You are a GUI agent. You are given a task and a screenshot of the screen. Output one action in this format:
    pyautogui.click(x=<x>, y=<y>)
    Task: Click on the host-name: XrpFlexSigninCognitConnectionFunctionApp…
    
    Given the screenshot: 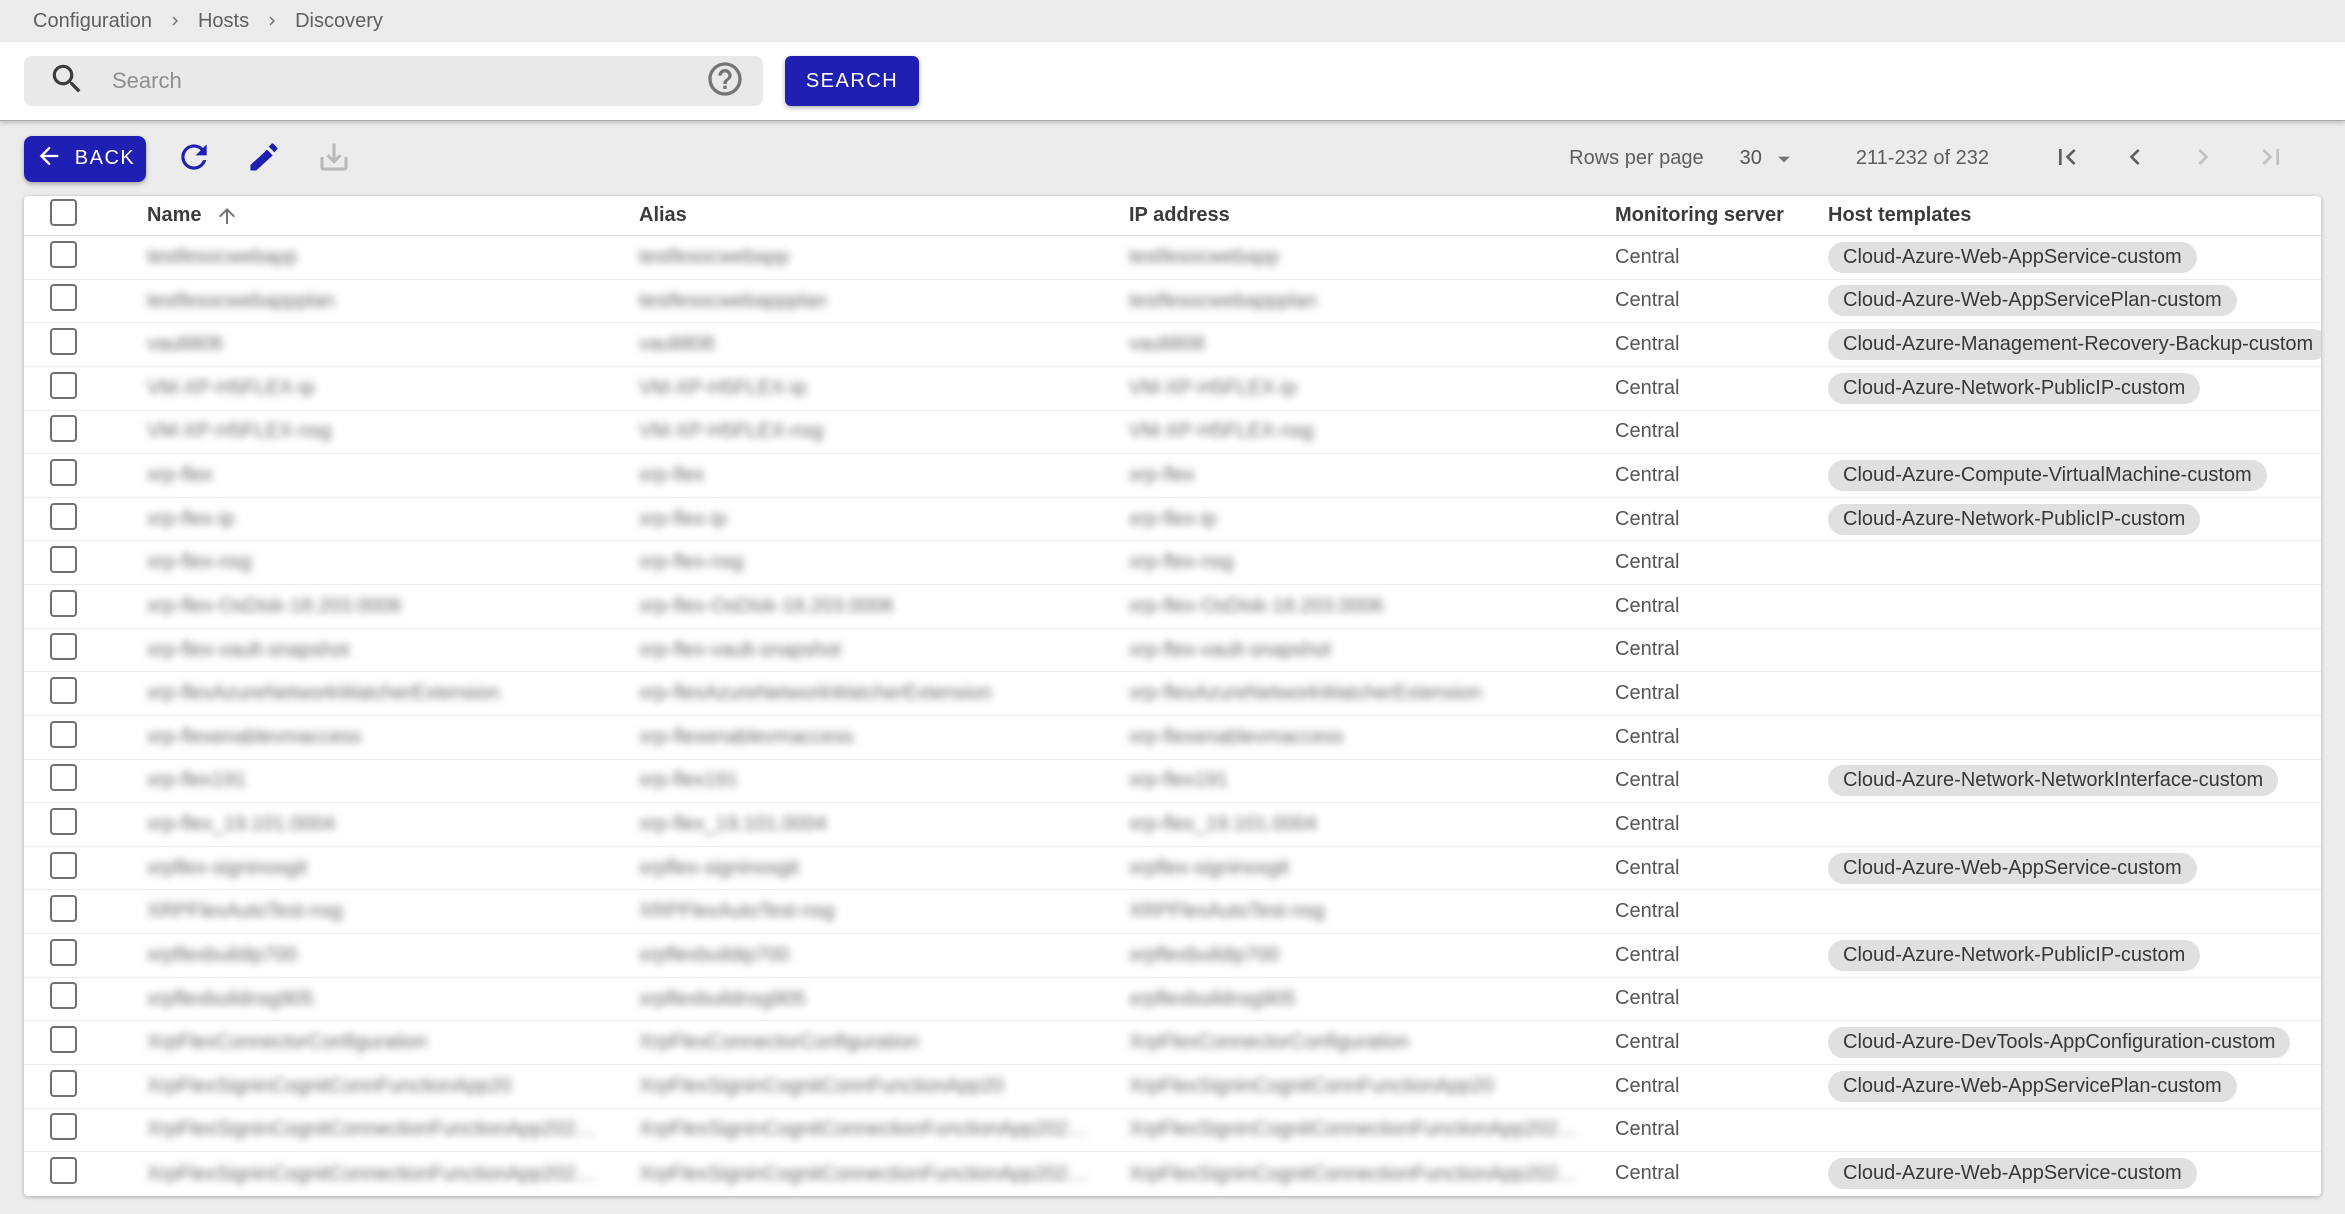 What is the action you would take?
    pyautogui.click(x=374, y=1129)
    